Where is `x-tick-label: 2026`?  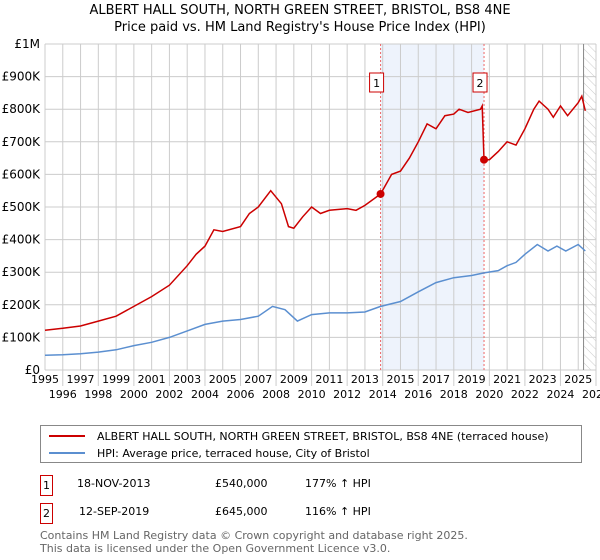 x-tick-label: 2026 is located at coordinates (591, 394).